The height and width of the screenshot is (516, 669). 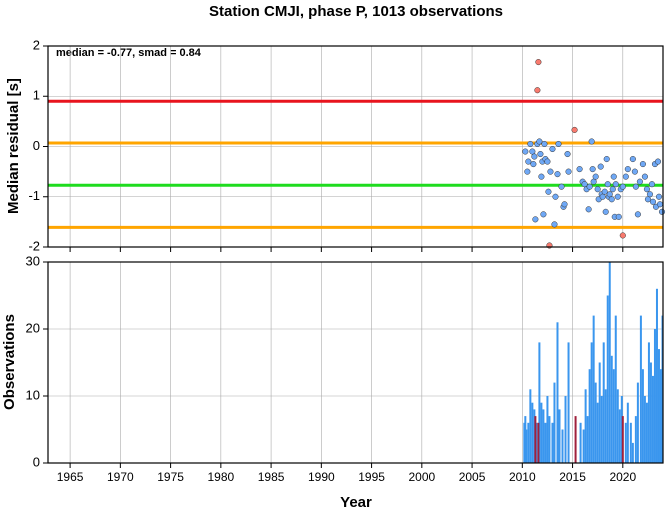 What do you see at coordinates (34, 245) in the screenshot?
I see `y-tick-label: -2` at bounding box center [34, 245].